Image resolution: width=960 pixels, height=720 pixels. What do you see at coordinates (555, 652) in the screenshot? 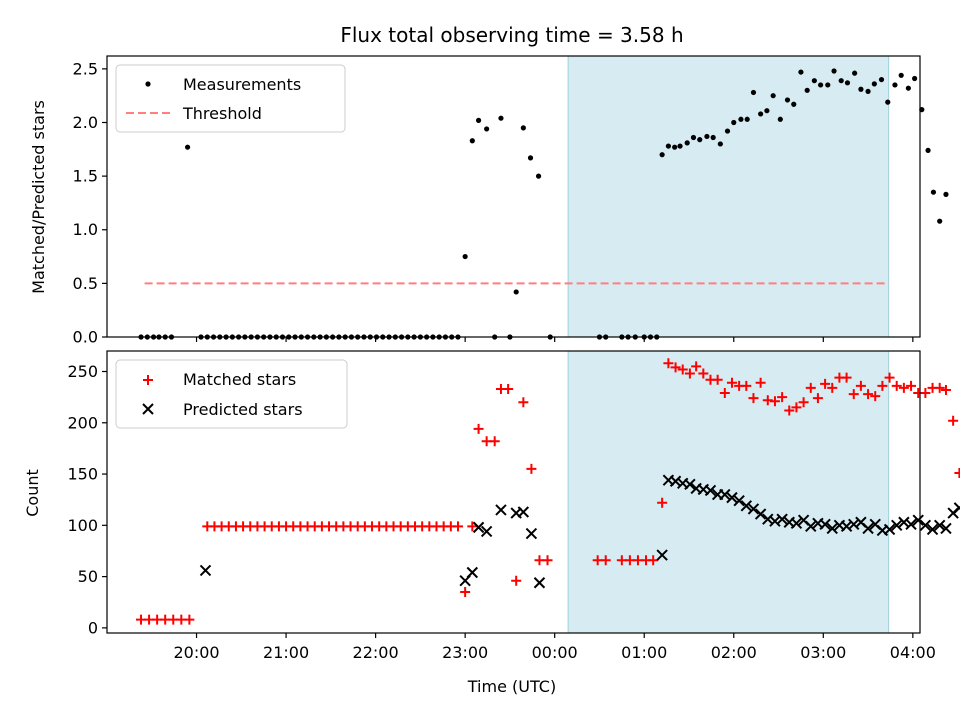
I see `xtick-label: 00:00` at bounding box center [555, 652].